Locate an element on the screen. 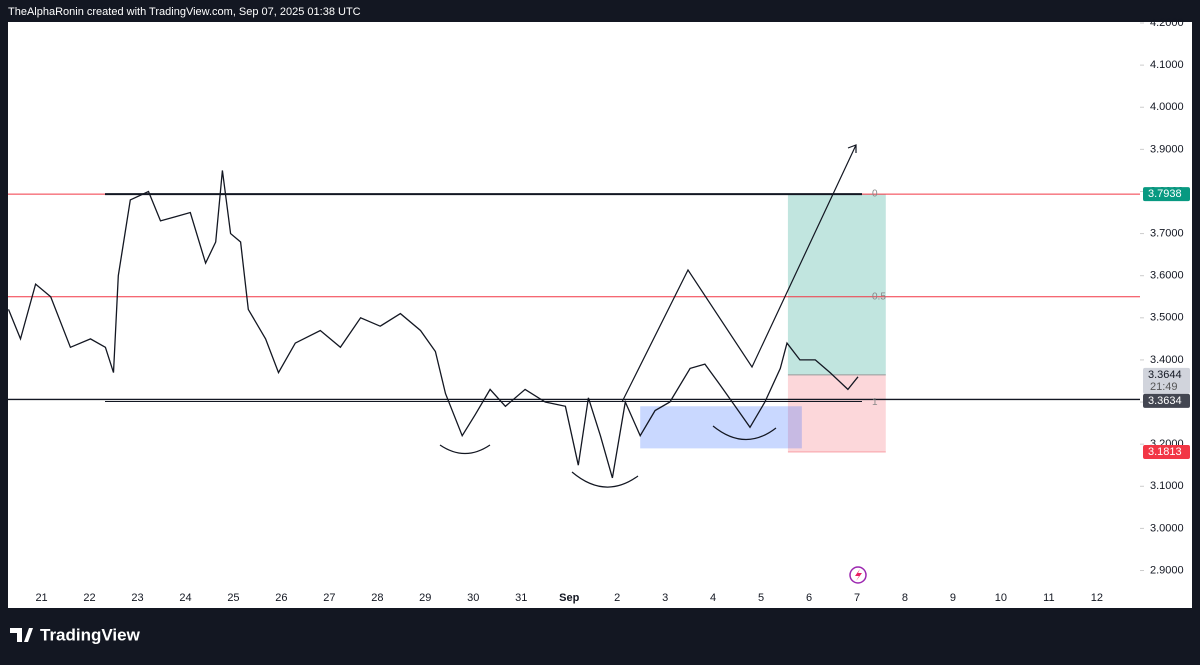  x-tick-label: 25 is located at coordinates (233, 598).